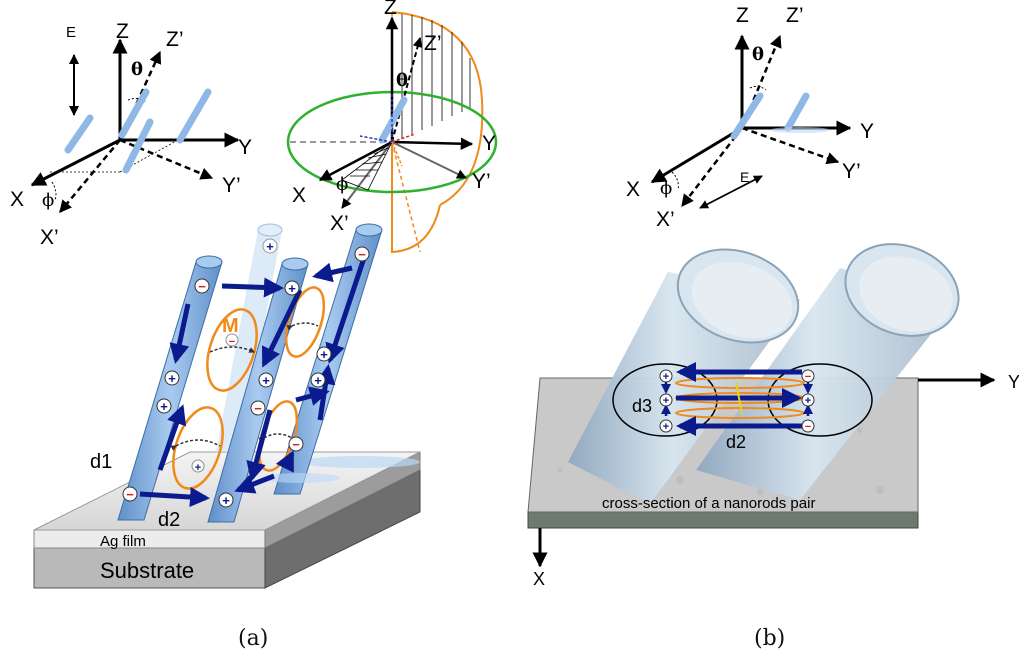 This screenshot has width=1019, height=657. What do you see at coordinates (131, 134) in the screenshot?
I see `panel-a-axes-left: E Z Z’ θ Y Y’ X X’ ϕ` at bounding box center [131, 134].